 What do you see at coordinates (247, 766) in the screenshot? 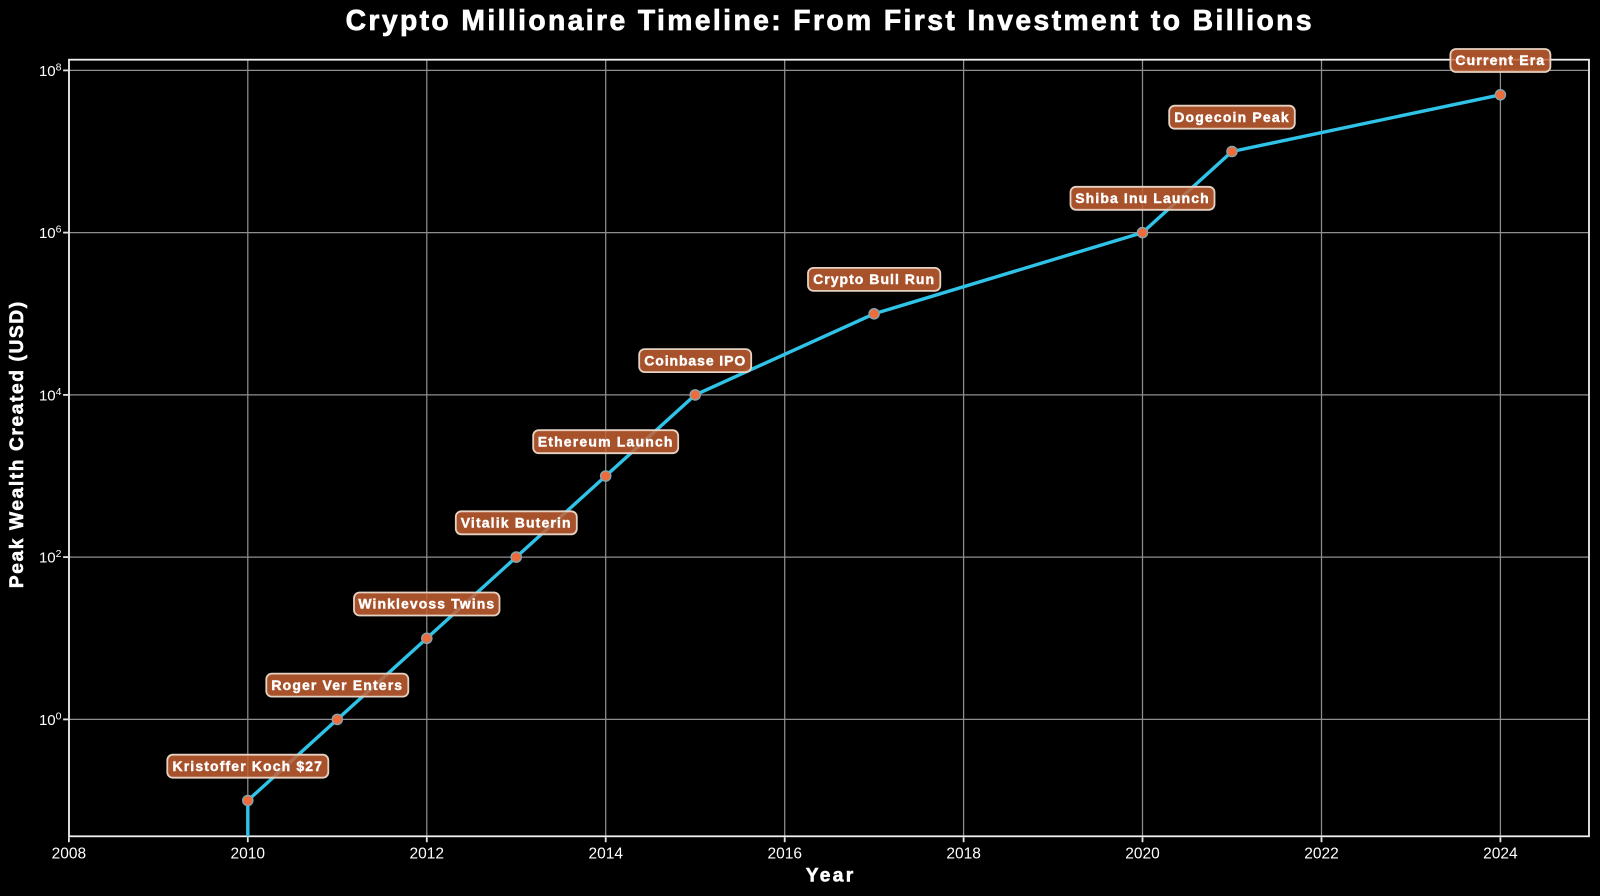
I see `svg-text: Kristoffer Koch $27` at bounding box center [247, 766].